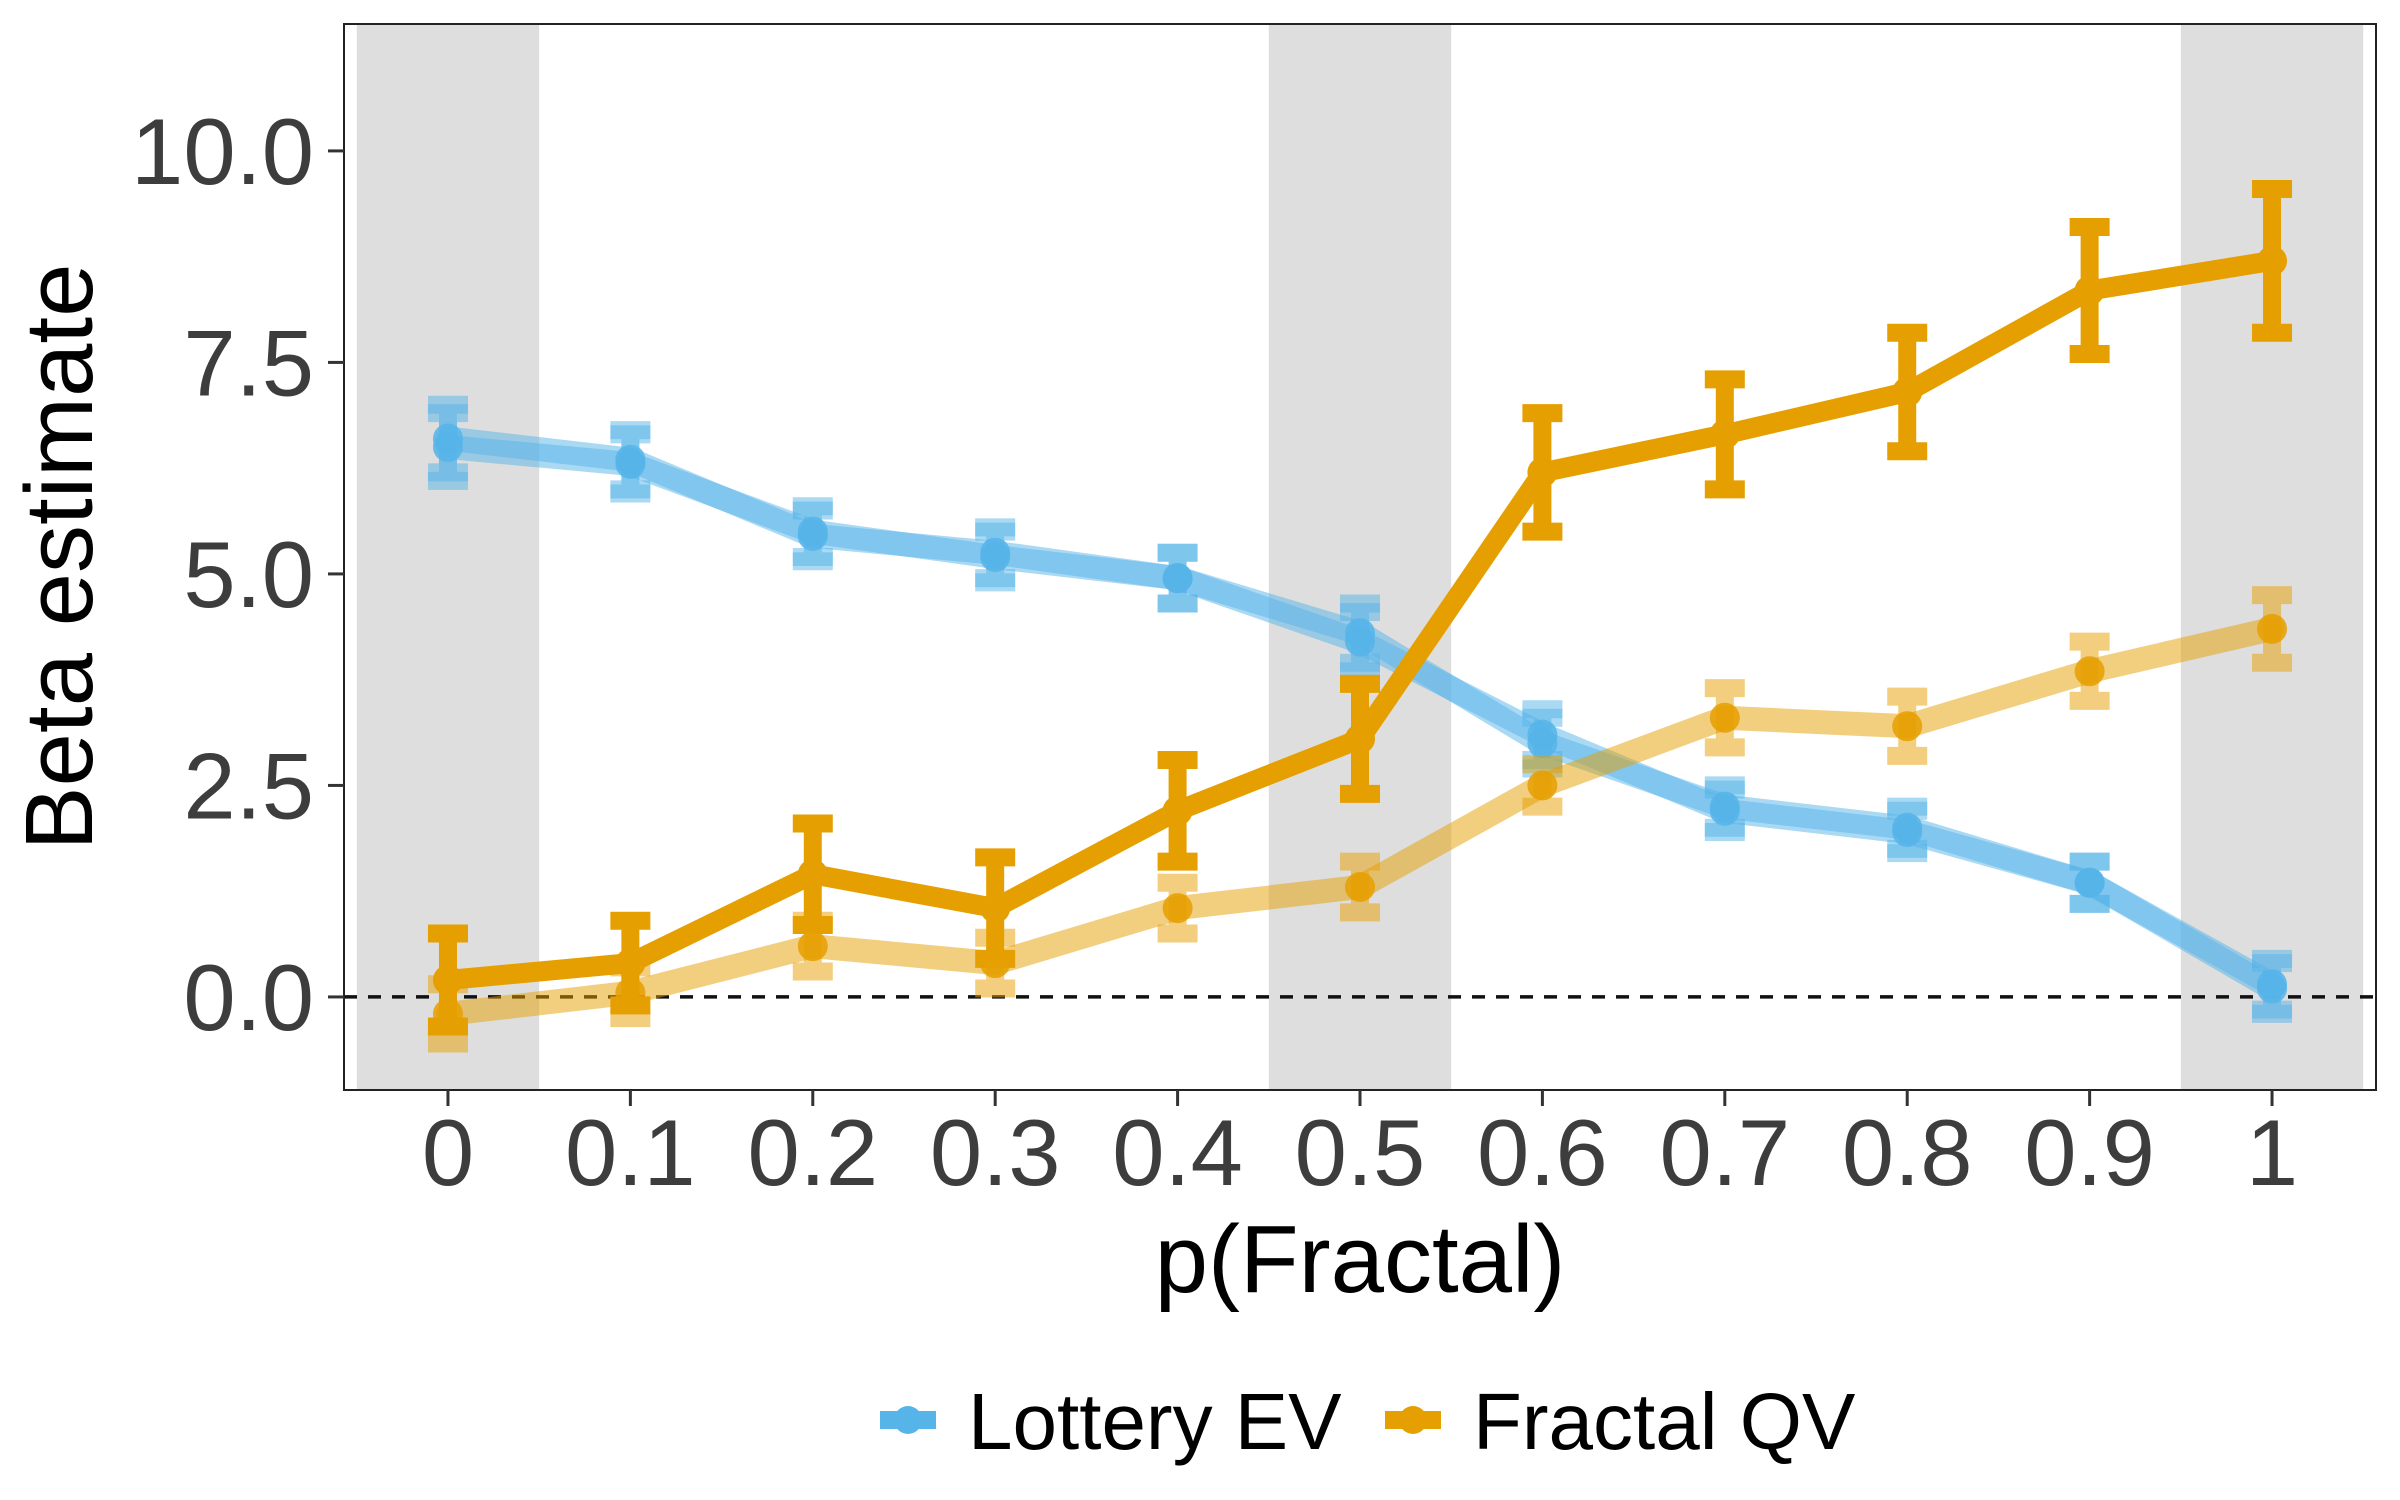  I want to click on x-tick-label: 0.7, so click(1724, 1152).